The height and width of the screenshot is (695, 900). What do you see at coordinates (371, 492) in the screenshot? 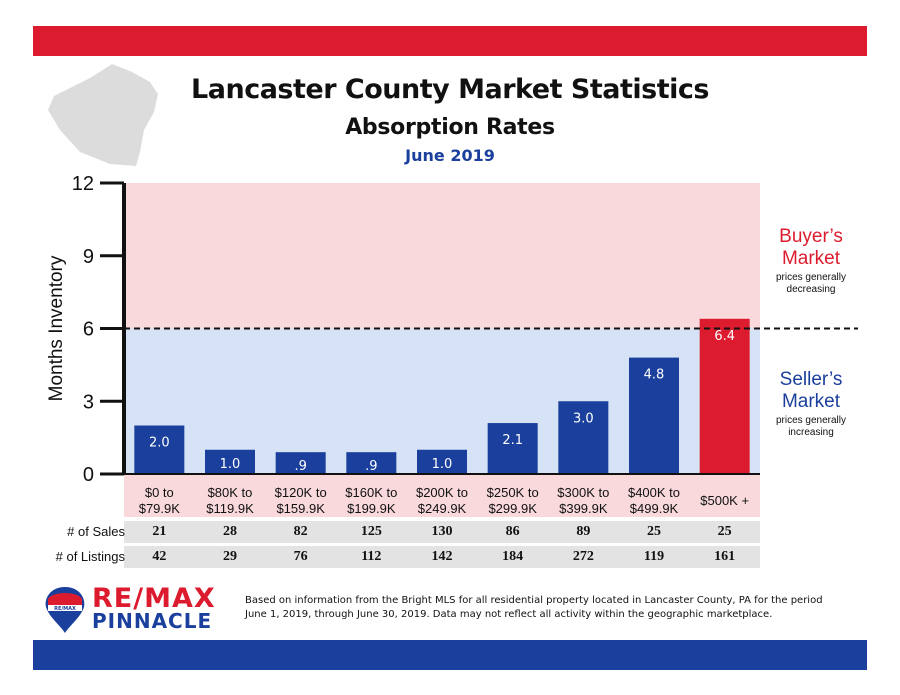
I see `category-label-3-line1: $160K to` at bounding box center [371, 492].